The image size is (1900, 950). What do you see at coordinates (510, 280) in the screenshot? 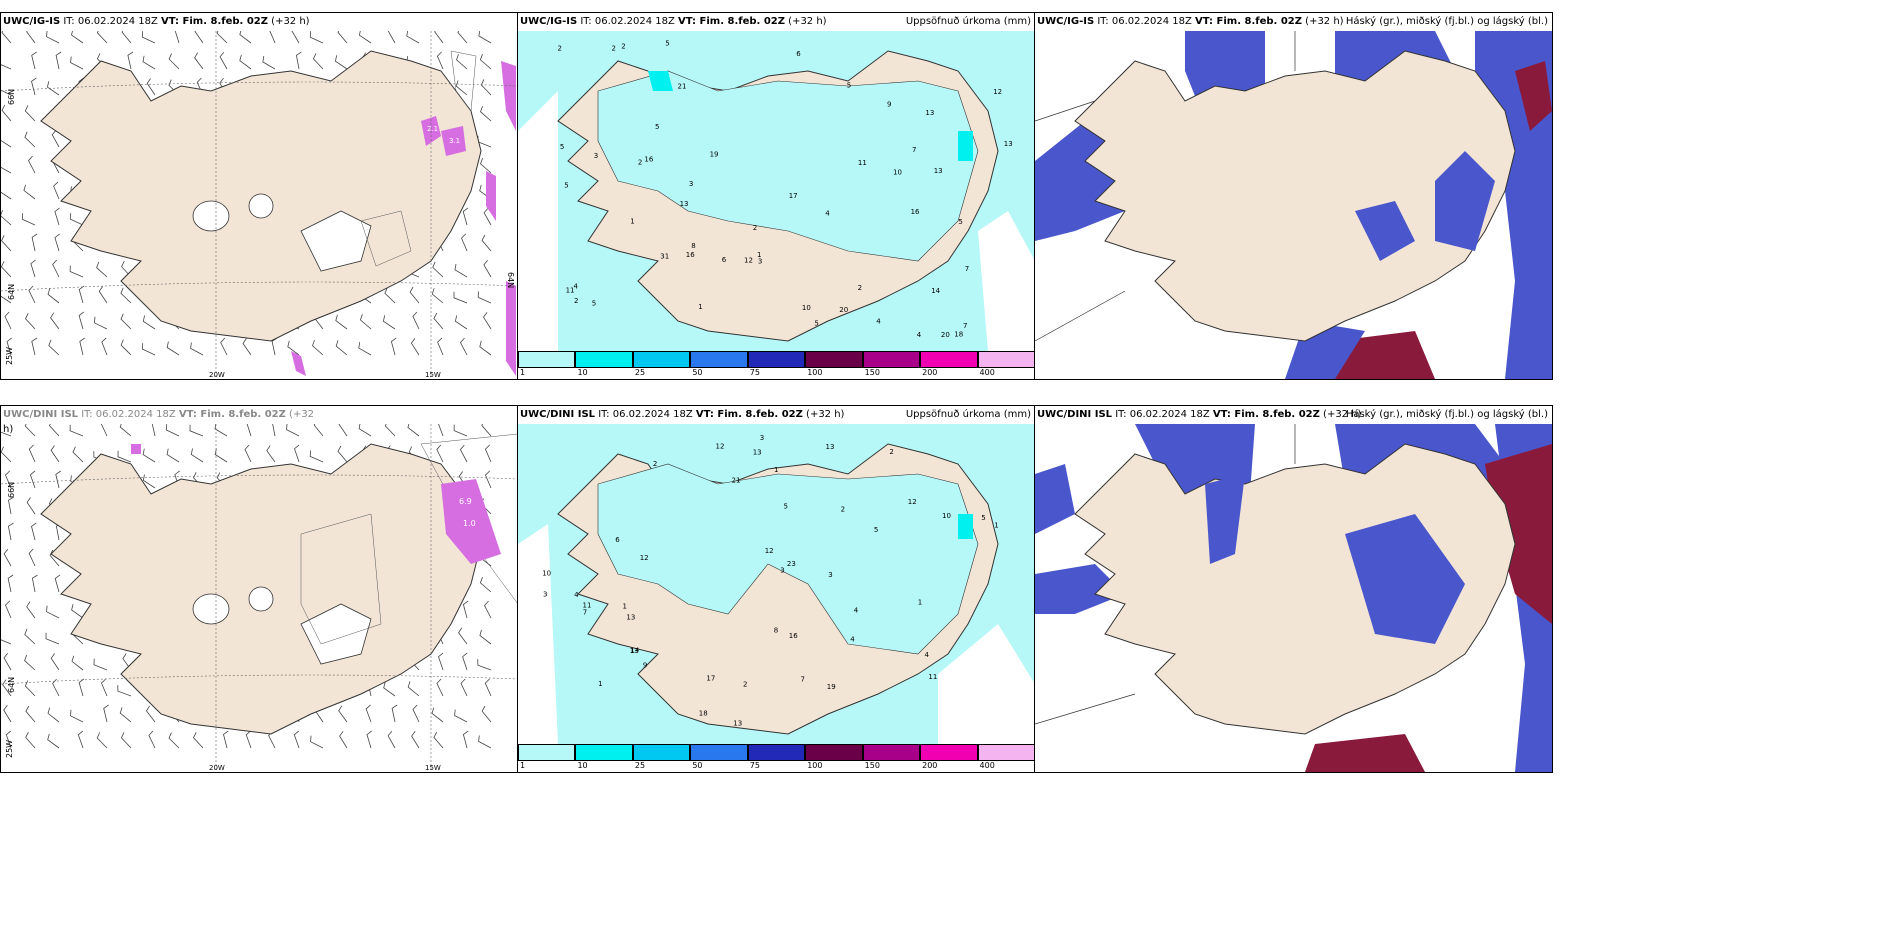
I see `lat-label-66: 64N` at bounding box center [510, 280].